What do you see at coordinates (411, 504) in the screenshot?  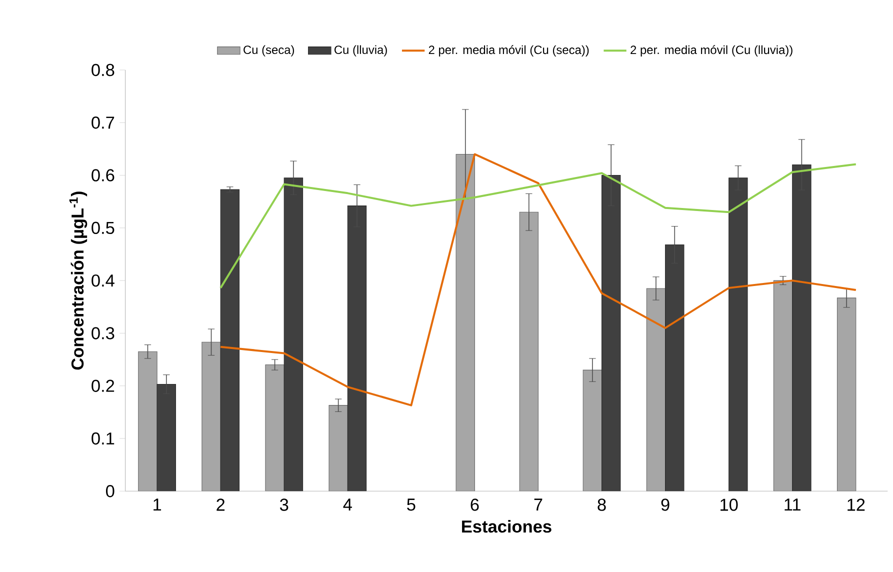 I see `x-tick-label: 5` at bounding box center [411, 504].